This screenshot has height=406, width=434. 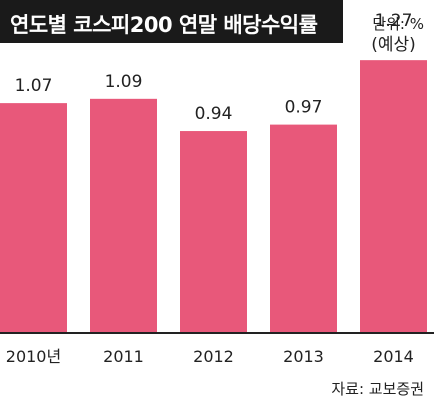 I want to click on data-label: 1.09, so click(x=124, y=82).